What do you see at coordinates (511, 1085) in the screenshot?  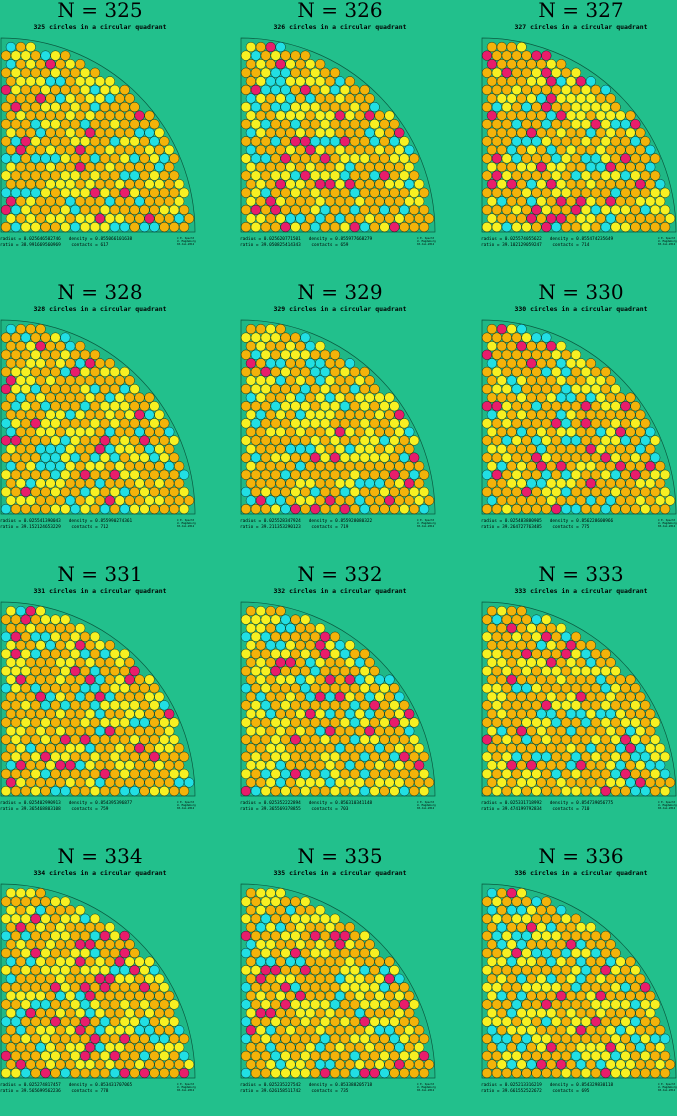 I see `radius-label: radius = 0.025213316219` at bounding box center [511, 1085].